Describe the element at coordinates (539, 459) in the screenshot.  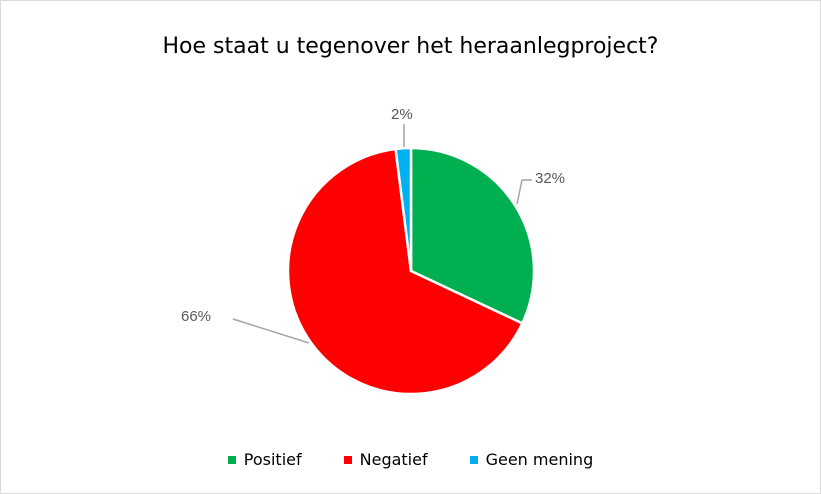
I see `legend-label: Geen mening` at that location.